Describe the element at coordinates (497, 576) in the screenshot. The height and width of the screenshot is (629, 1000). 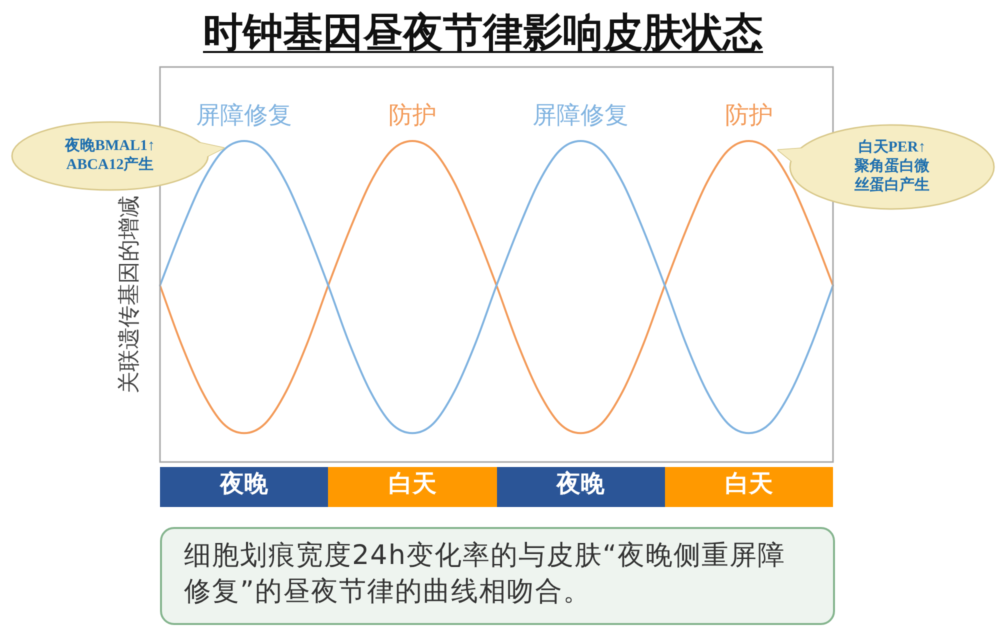
I see `text: 细胞划痕宽度24h变化率的与皮肤“夜晚侧重屏障修复”的昼夜节律的曲线相吻合。` at that location.